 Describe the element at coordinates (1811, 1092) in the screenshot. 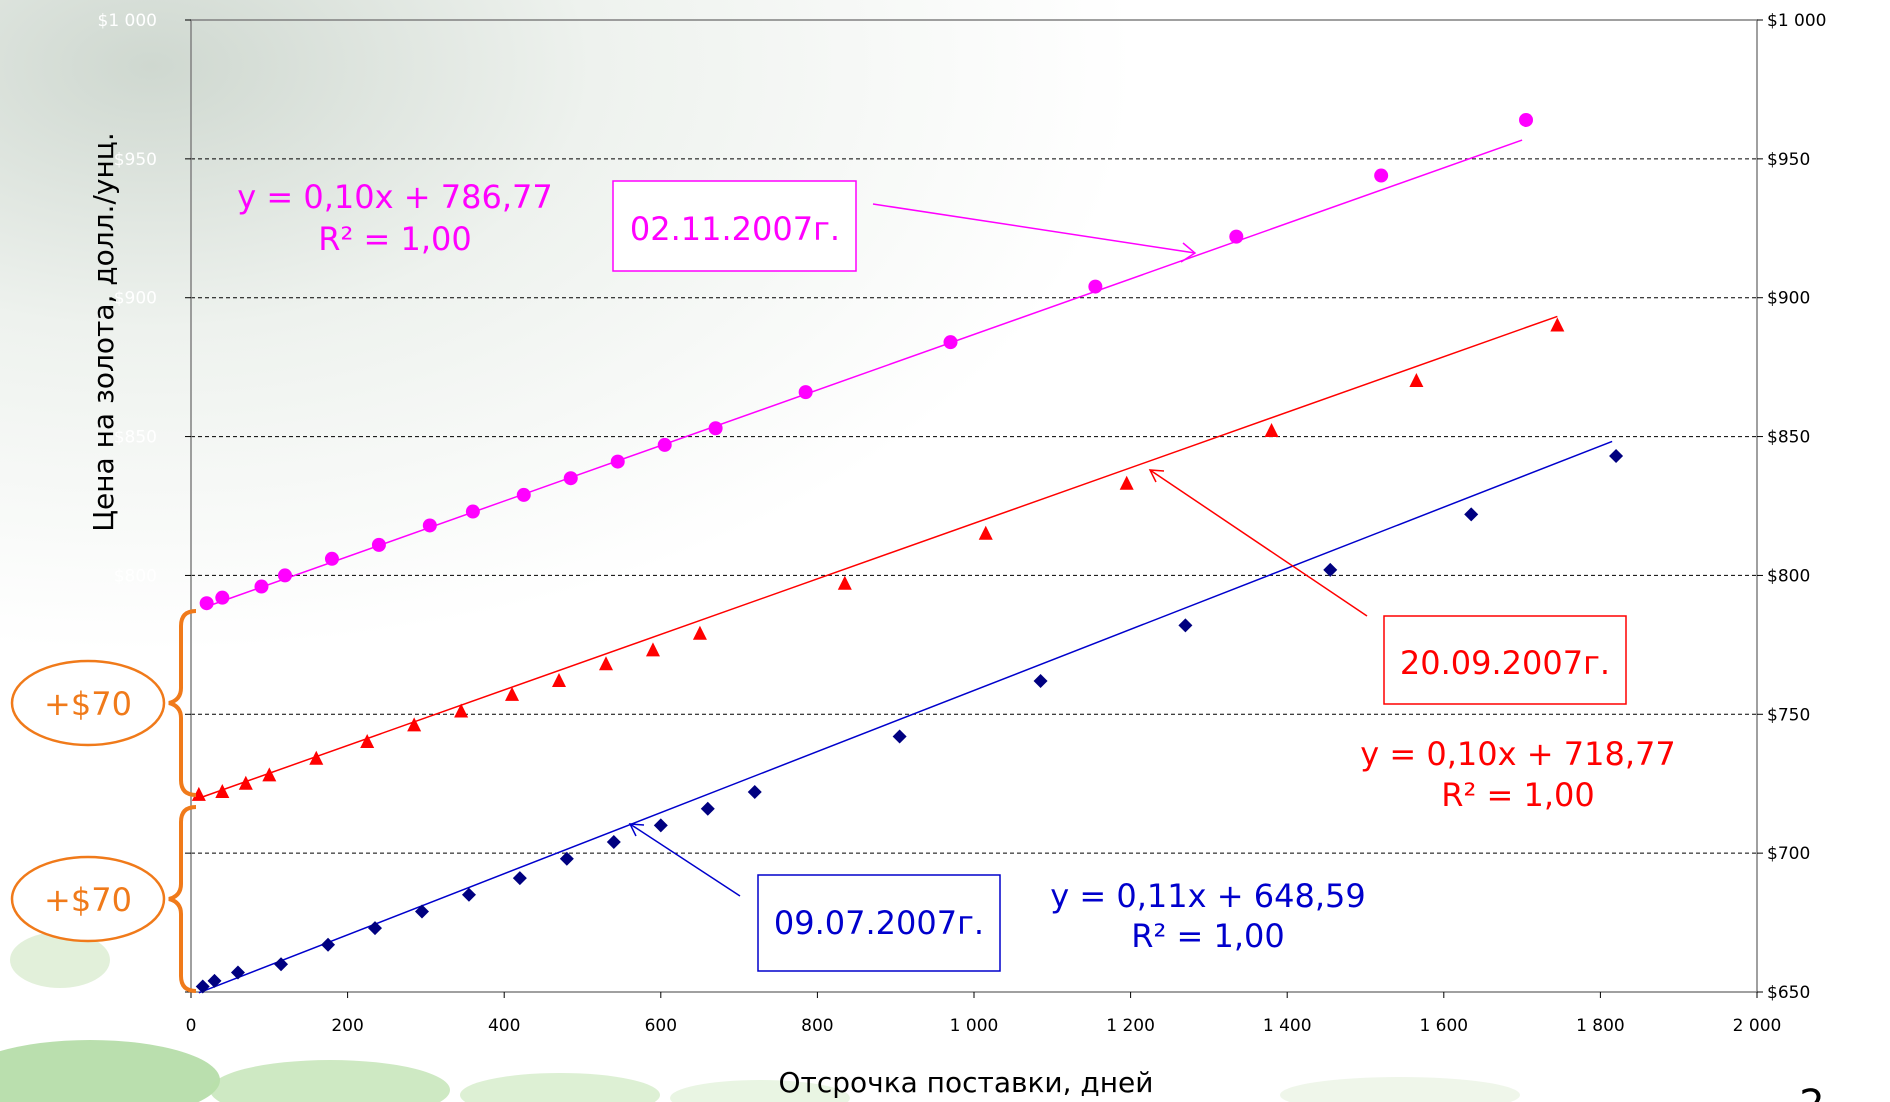

I see `page-number: 2` at that location.